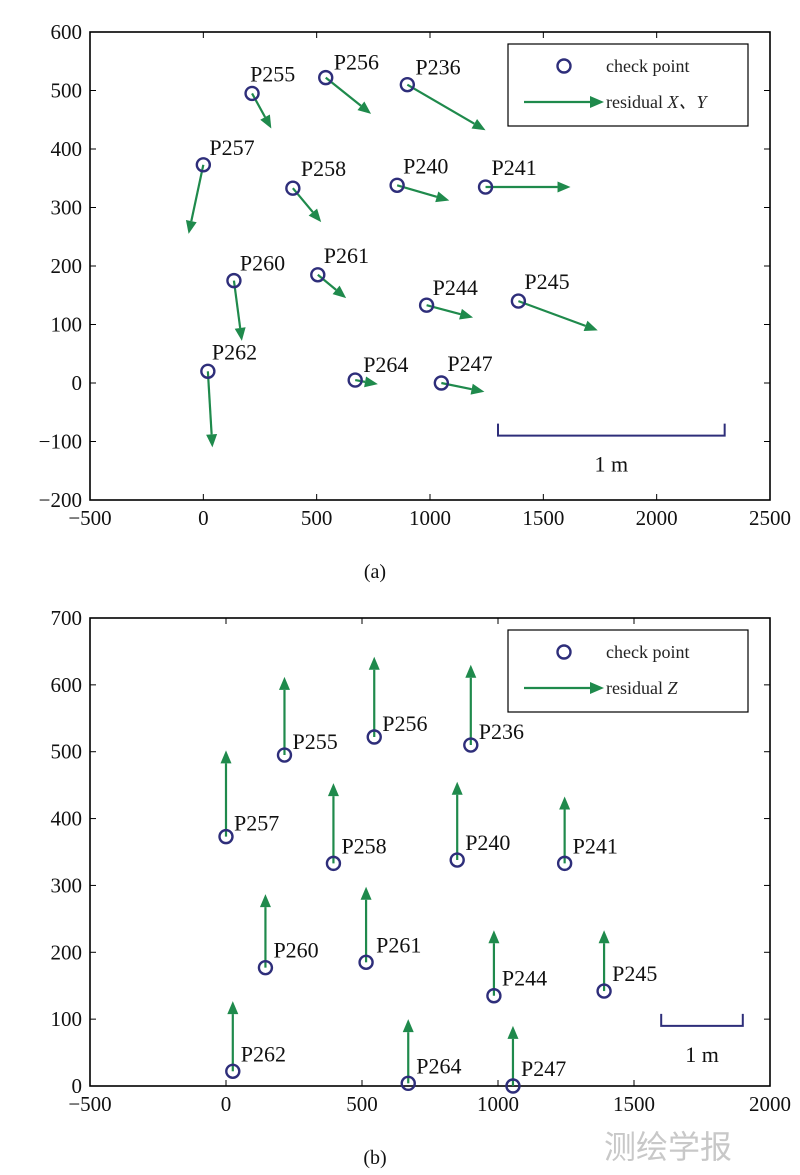  I want to click on legend-label-residual: residual X、Y, so click(657, 102).